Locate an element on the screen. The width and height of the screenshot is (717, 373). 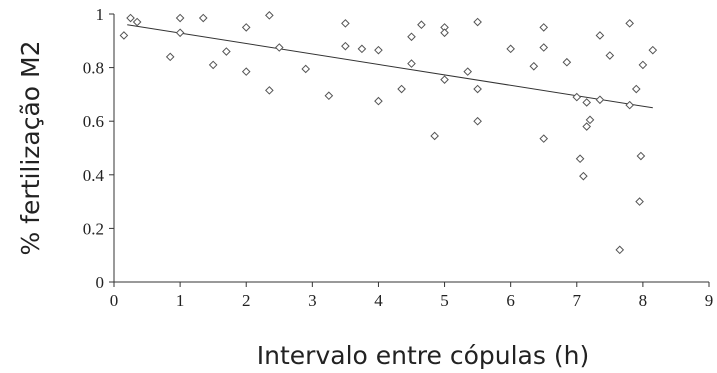
x-tick-label: 4 is located at coordinates (378, 300).